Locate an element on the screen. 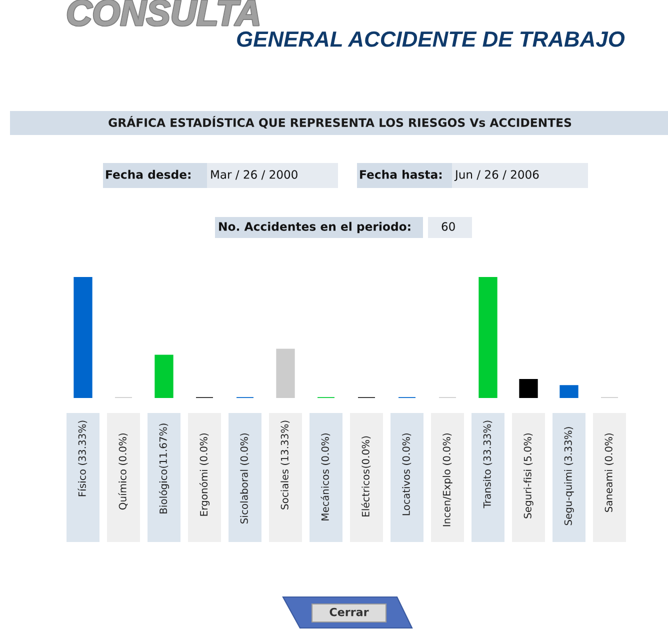 This screenshot has width=668, height=631. x-tick-label: Biológico is located at coordinates (164, 492).